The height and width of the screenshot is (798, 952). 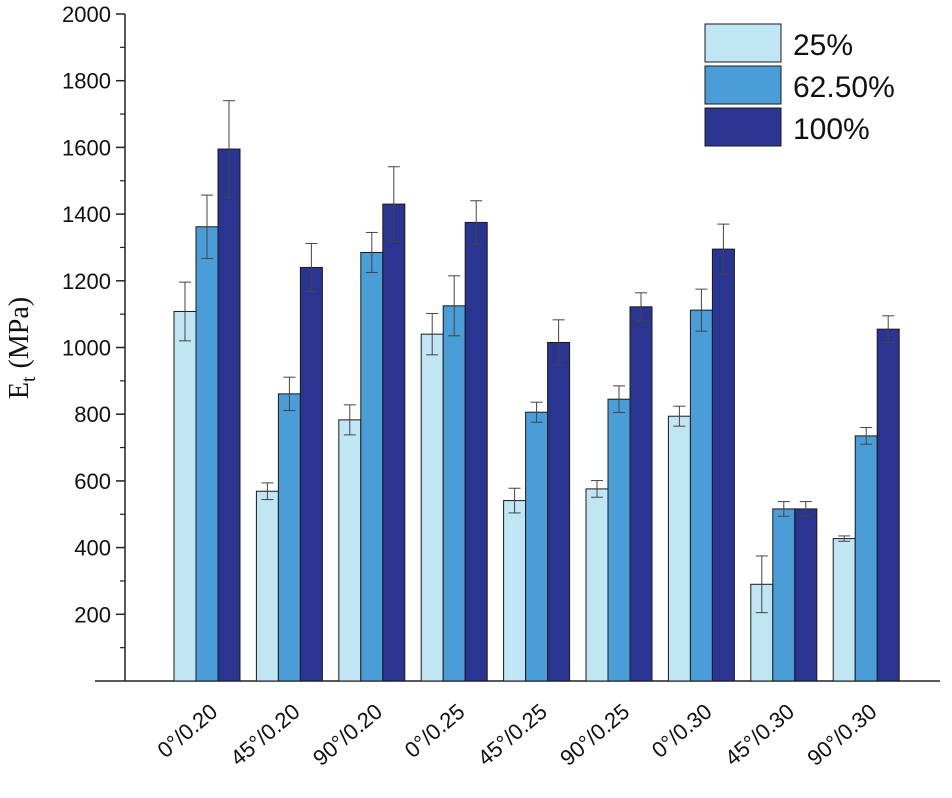 I want to click on y-tick-label: 1200, so click(x=86, y=281).